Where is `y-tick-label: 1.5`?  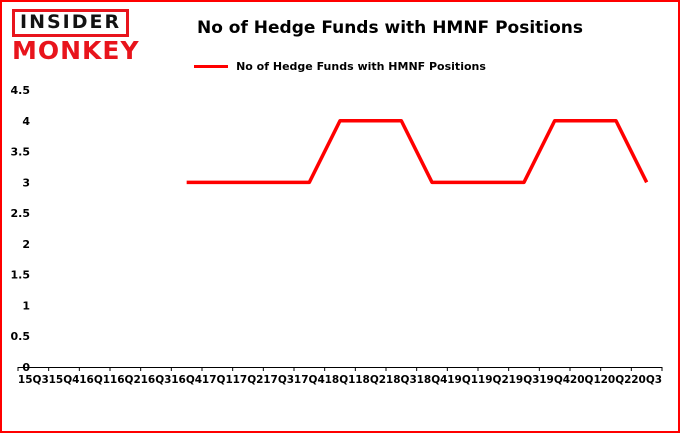
y-tick-label: 1.5 is located at coordinates (21, 275).